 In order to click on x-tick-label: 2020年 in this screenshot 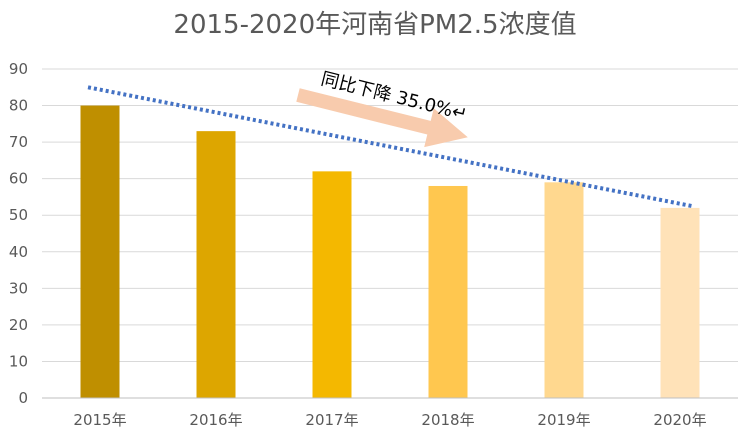, I will do `click(679, 420)`.